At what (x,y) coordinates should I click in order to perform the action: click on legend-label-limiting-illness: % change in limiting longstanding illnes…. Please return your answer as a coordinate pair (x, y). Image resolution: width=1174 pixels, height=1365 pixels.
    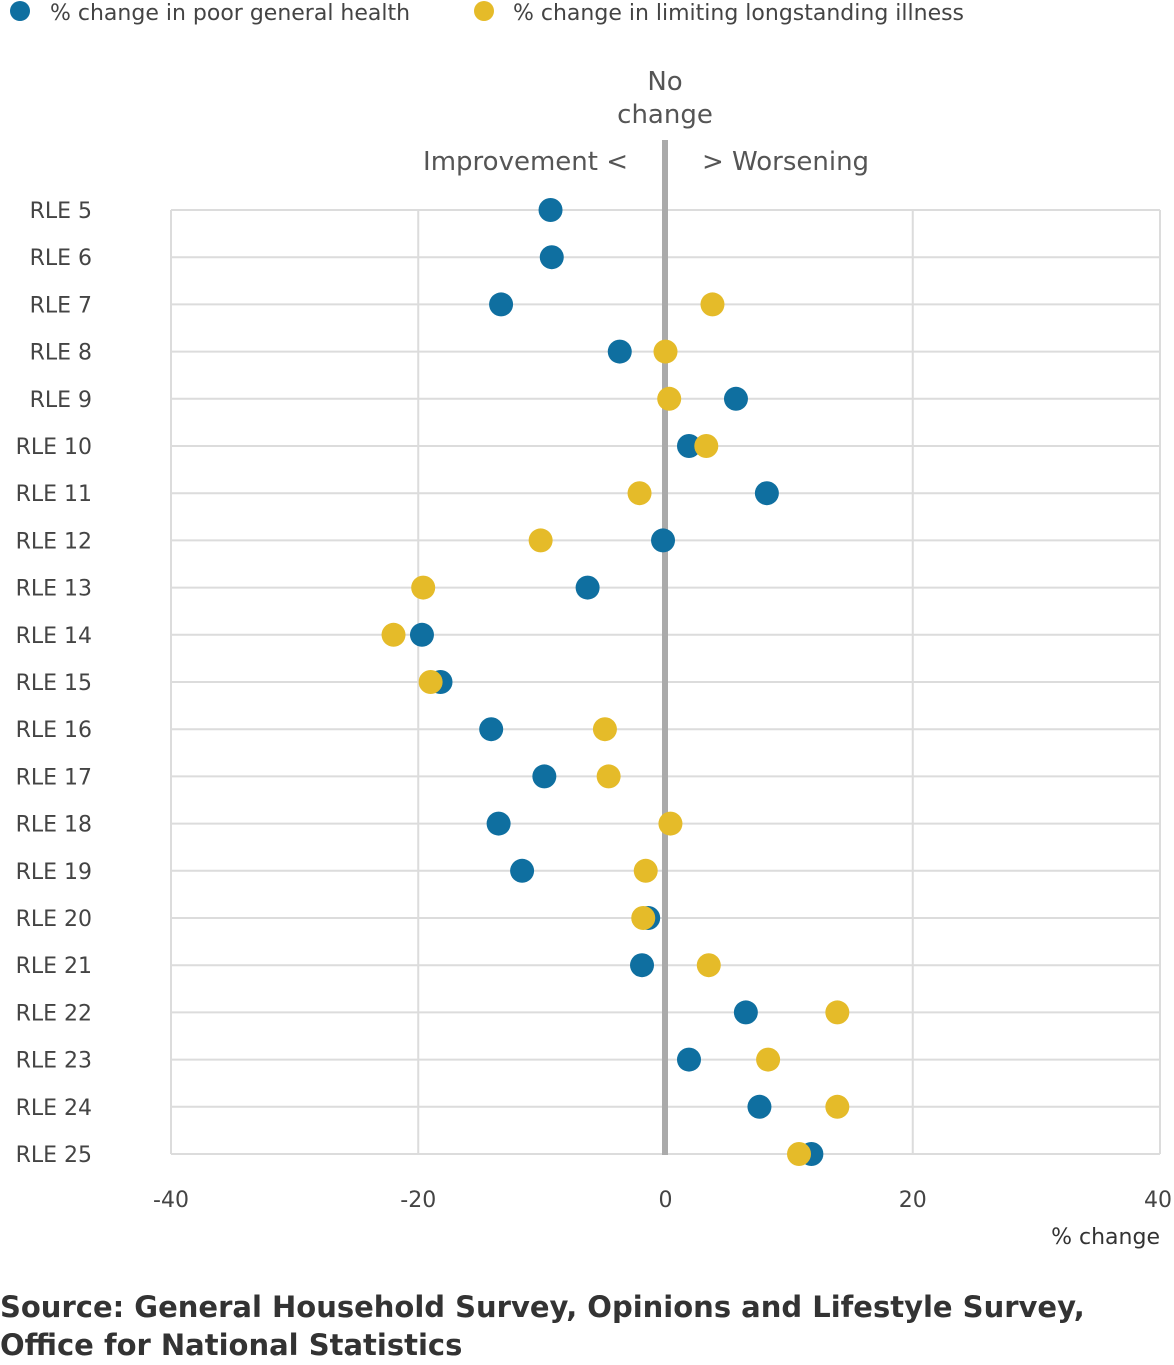
    Looking at the image, I should click on (738, 13).